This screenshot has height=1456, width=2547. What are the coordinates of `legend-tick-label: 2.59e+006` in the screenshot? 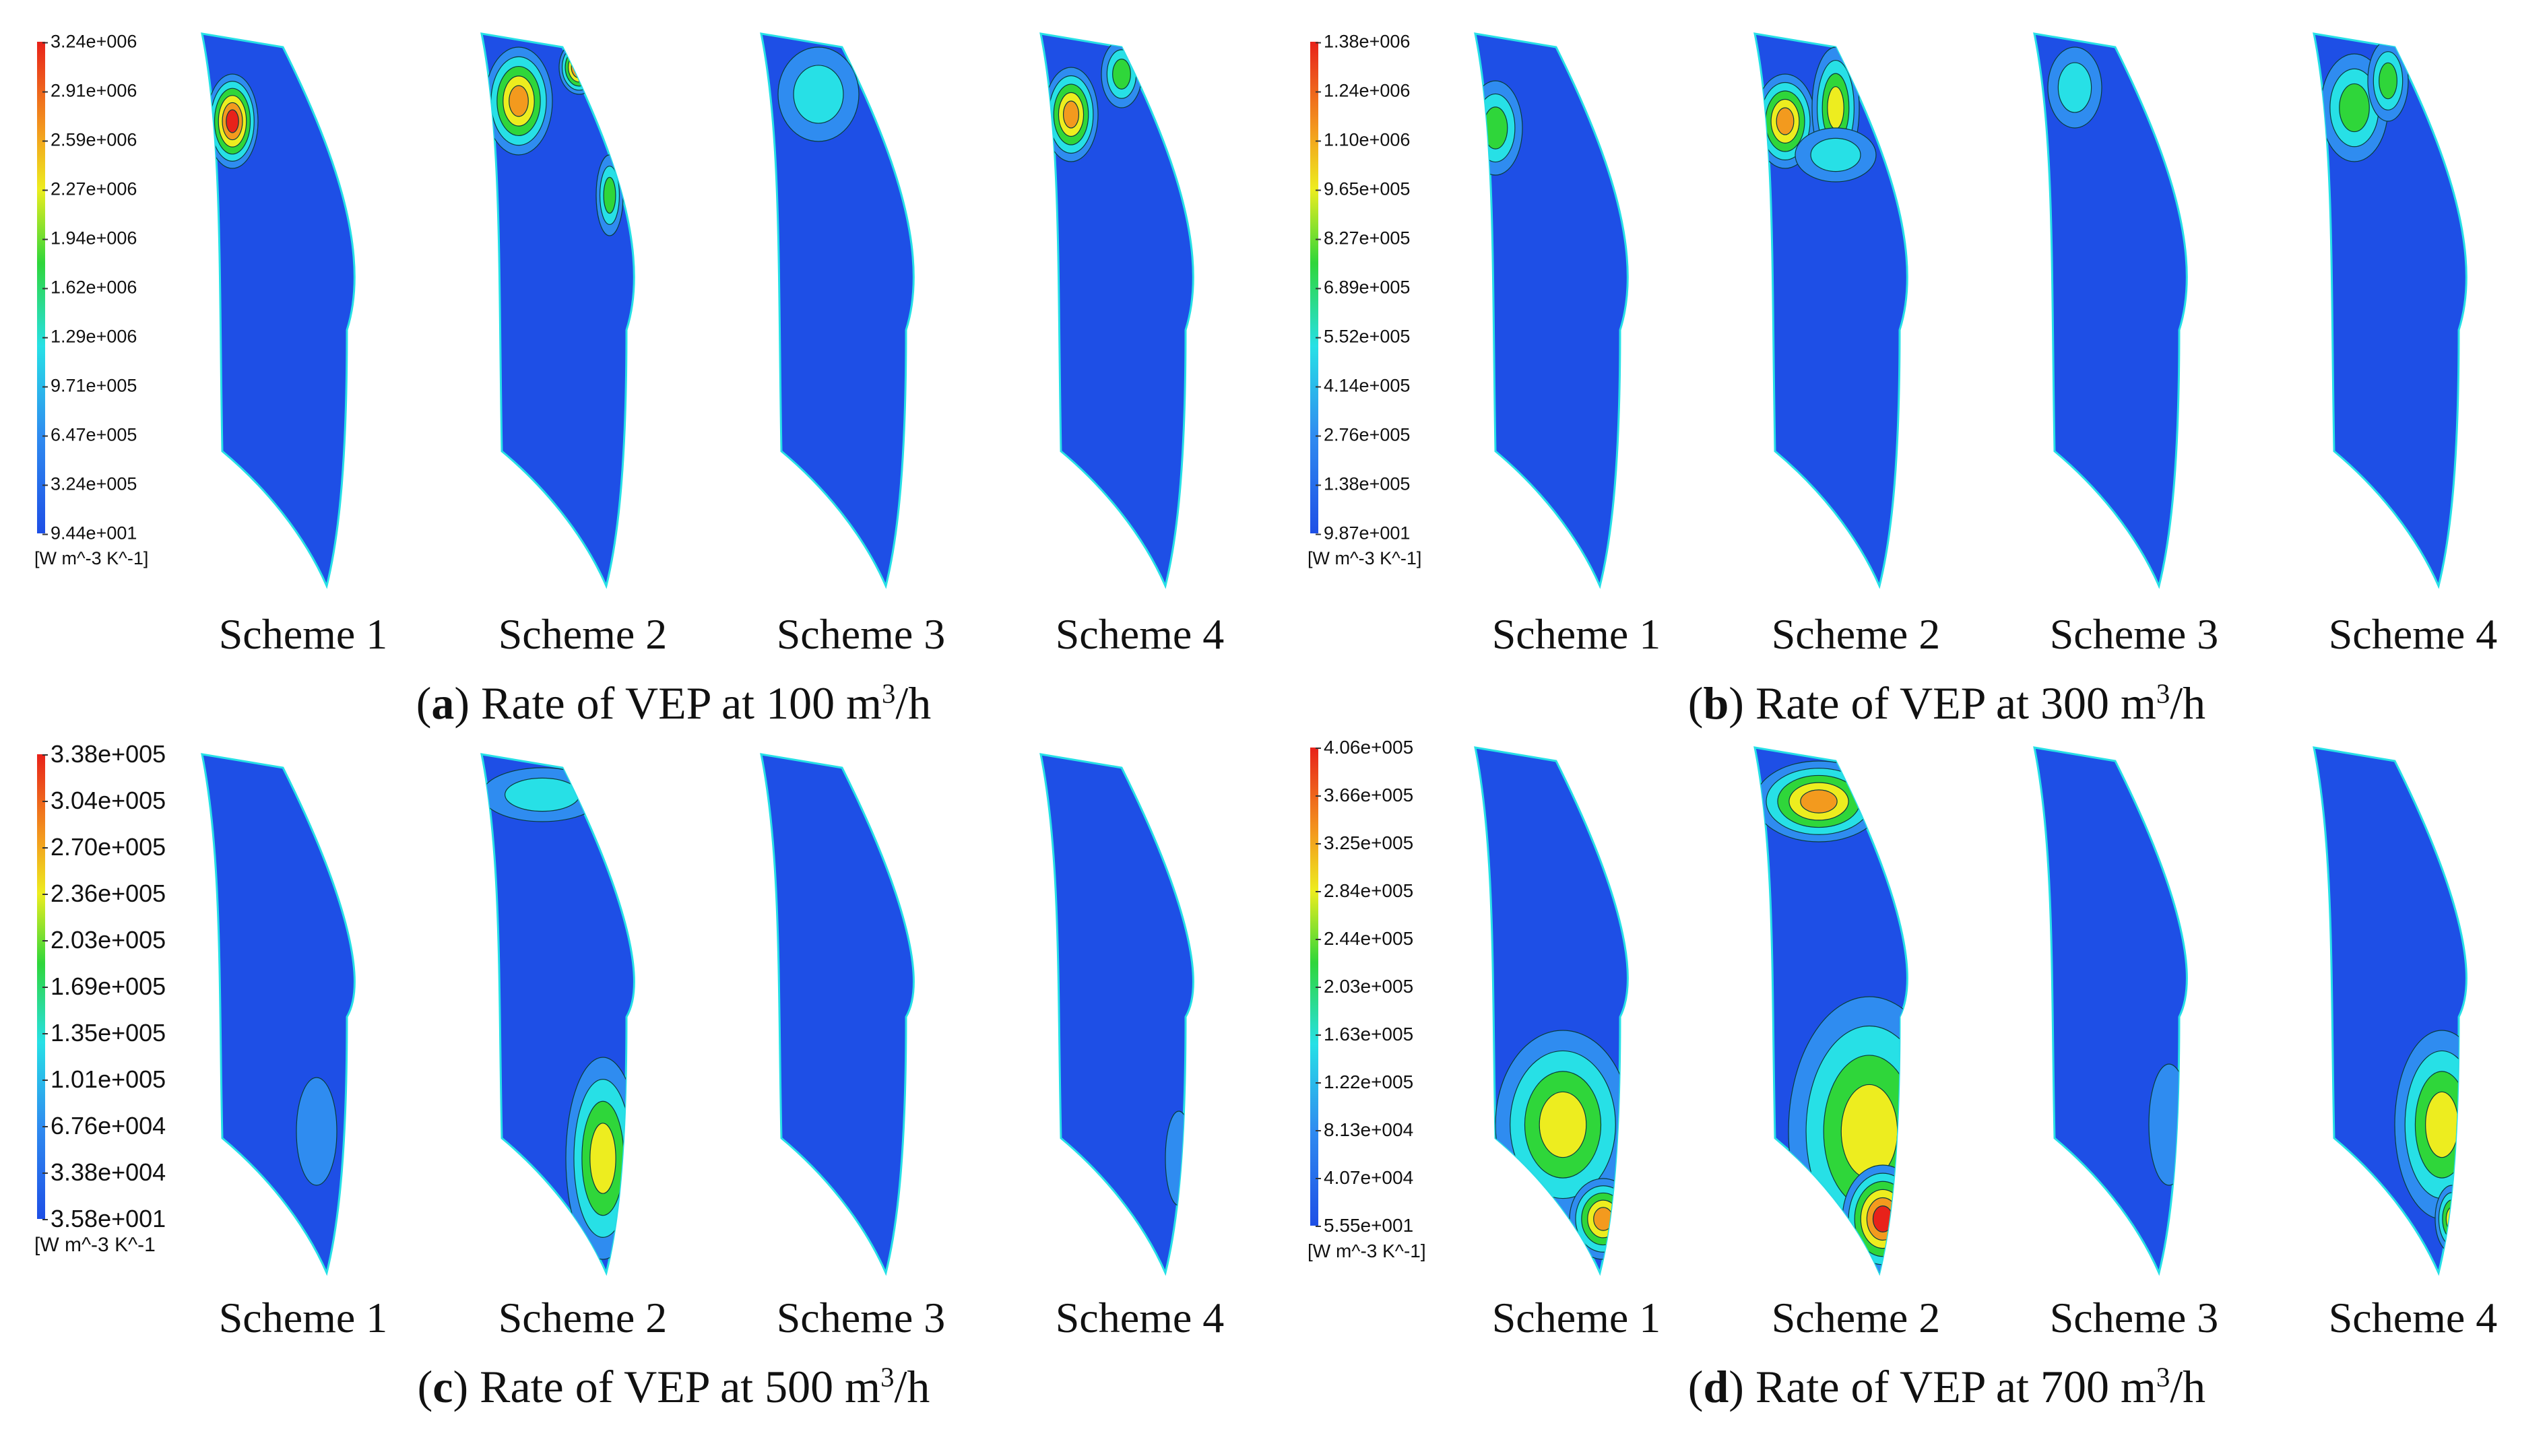 It's located at (89, 139).